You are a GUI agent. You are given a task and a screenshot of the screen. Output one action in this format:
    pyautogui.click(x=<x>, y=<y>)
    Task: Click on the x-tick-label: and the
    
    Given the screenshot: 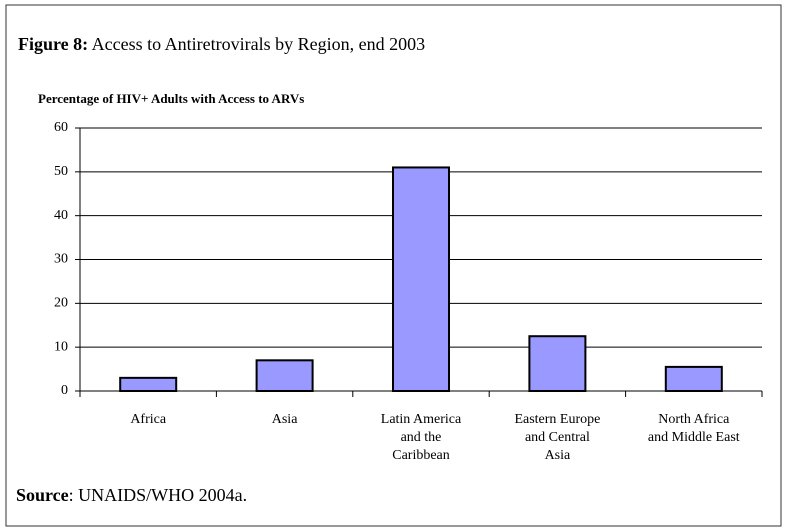 What is the action you would take?
    pyautogui.click(x=421, y=437)
    